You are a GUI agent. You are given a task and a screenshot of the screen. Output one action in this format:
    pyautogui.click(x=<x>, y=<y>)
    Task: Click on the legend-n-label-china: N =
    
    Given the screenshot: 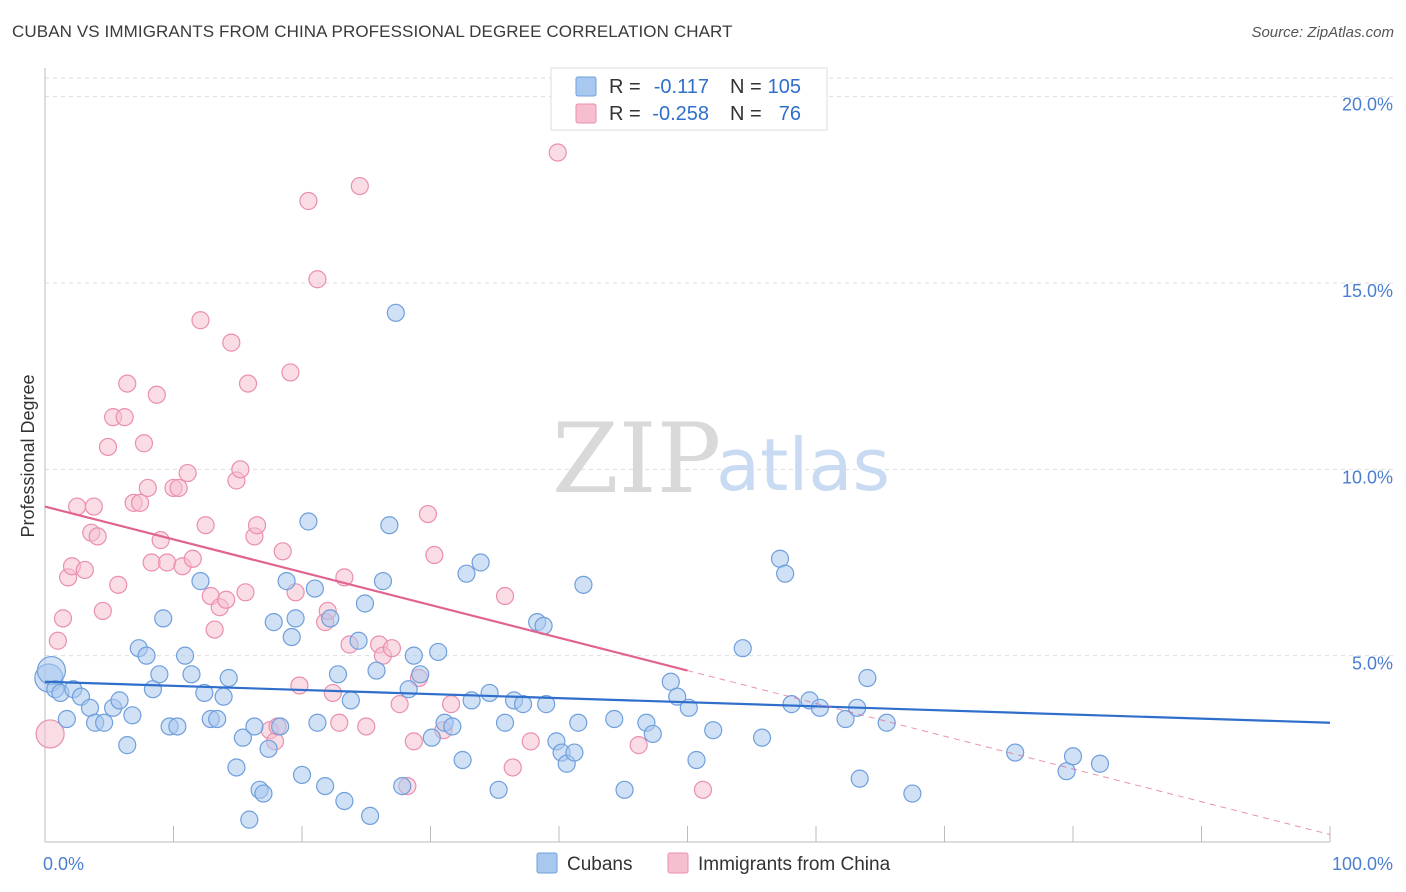 What is the action you would take?
    pyautogui.click(x=746, y=114)
    